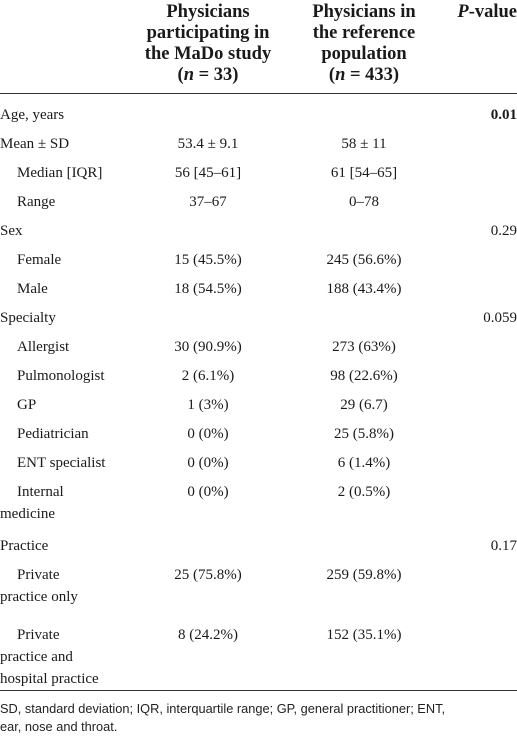 This screenshot has width=517, height=739. Describe the element at coordinates (258, 437) in the screenshot. I see `table-row: Pediatrician 0 (0%) 25 (5.8%)` at that location.